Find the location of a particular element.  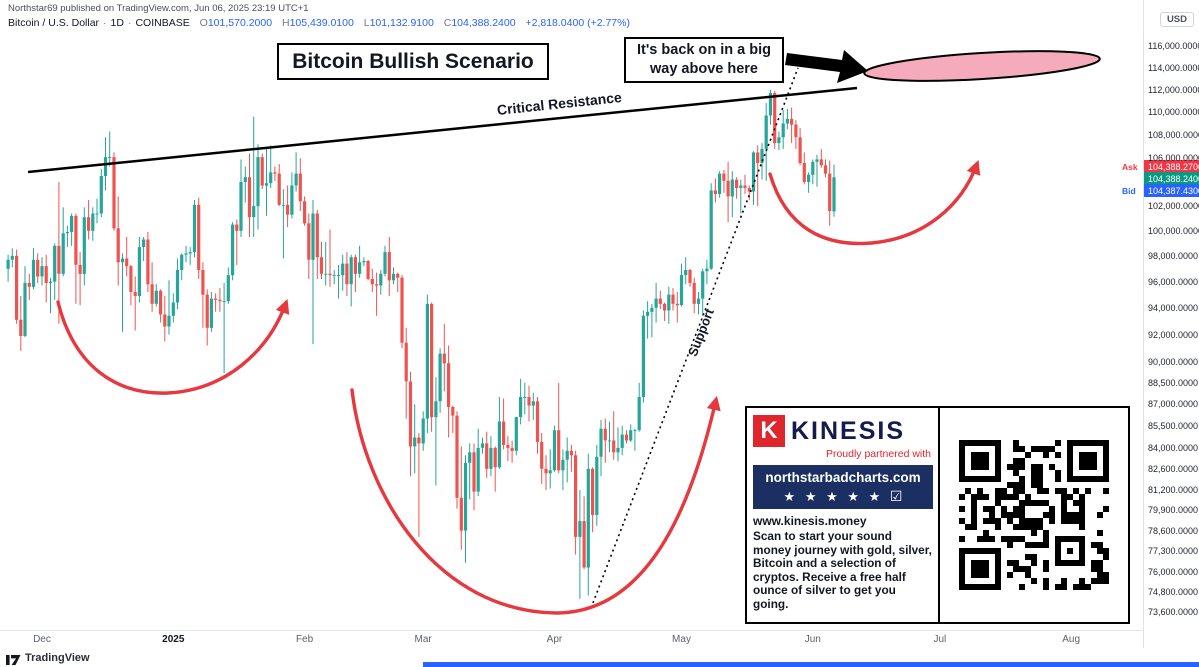

price-tick-label: 90,000.0000 is located at coordinates (1173, 361).